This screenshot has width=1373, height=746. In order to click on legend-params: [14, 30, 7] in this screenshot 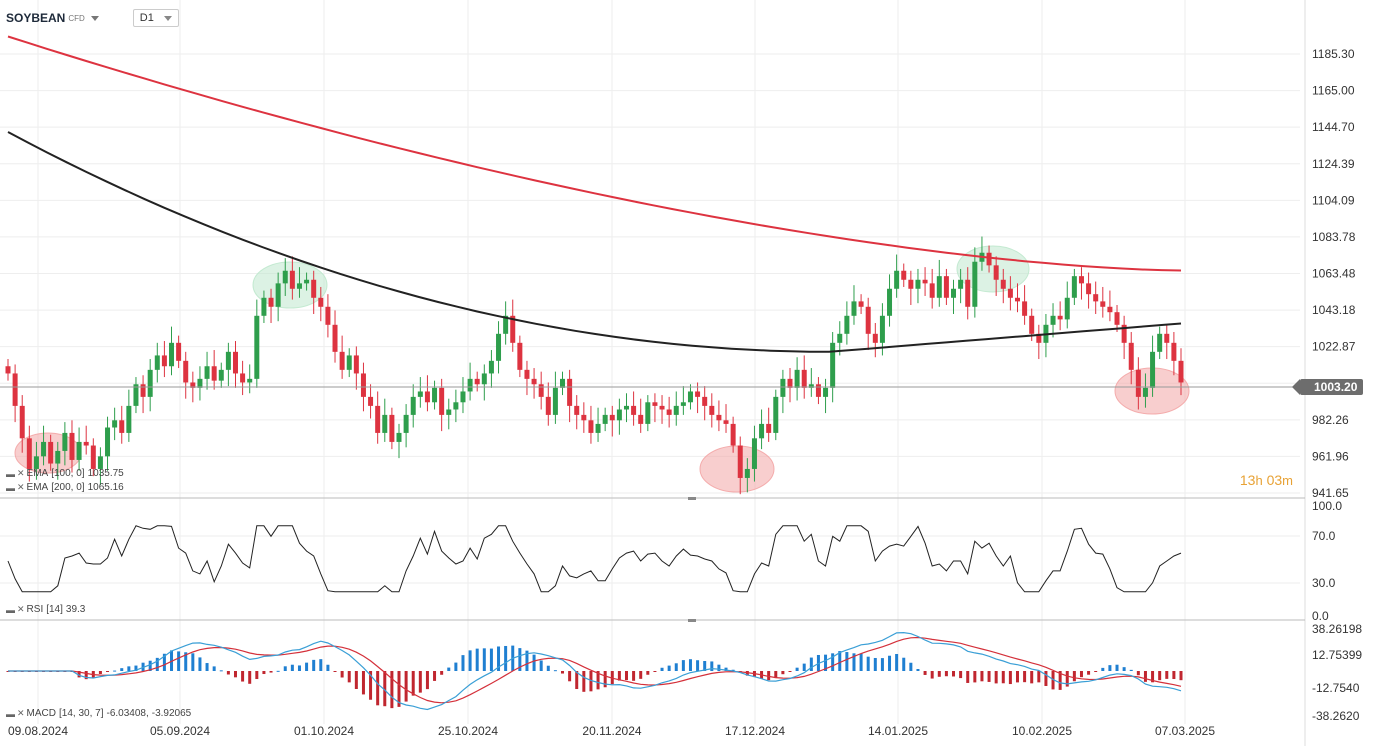, I will do `click(81, 713)`.